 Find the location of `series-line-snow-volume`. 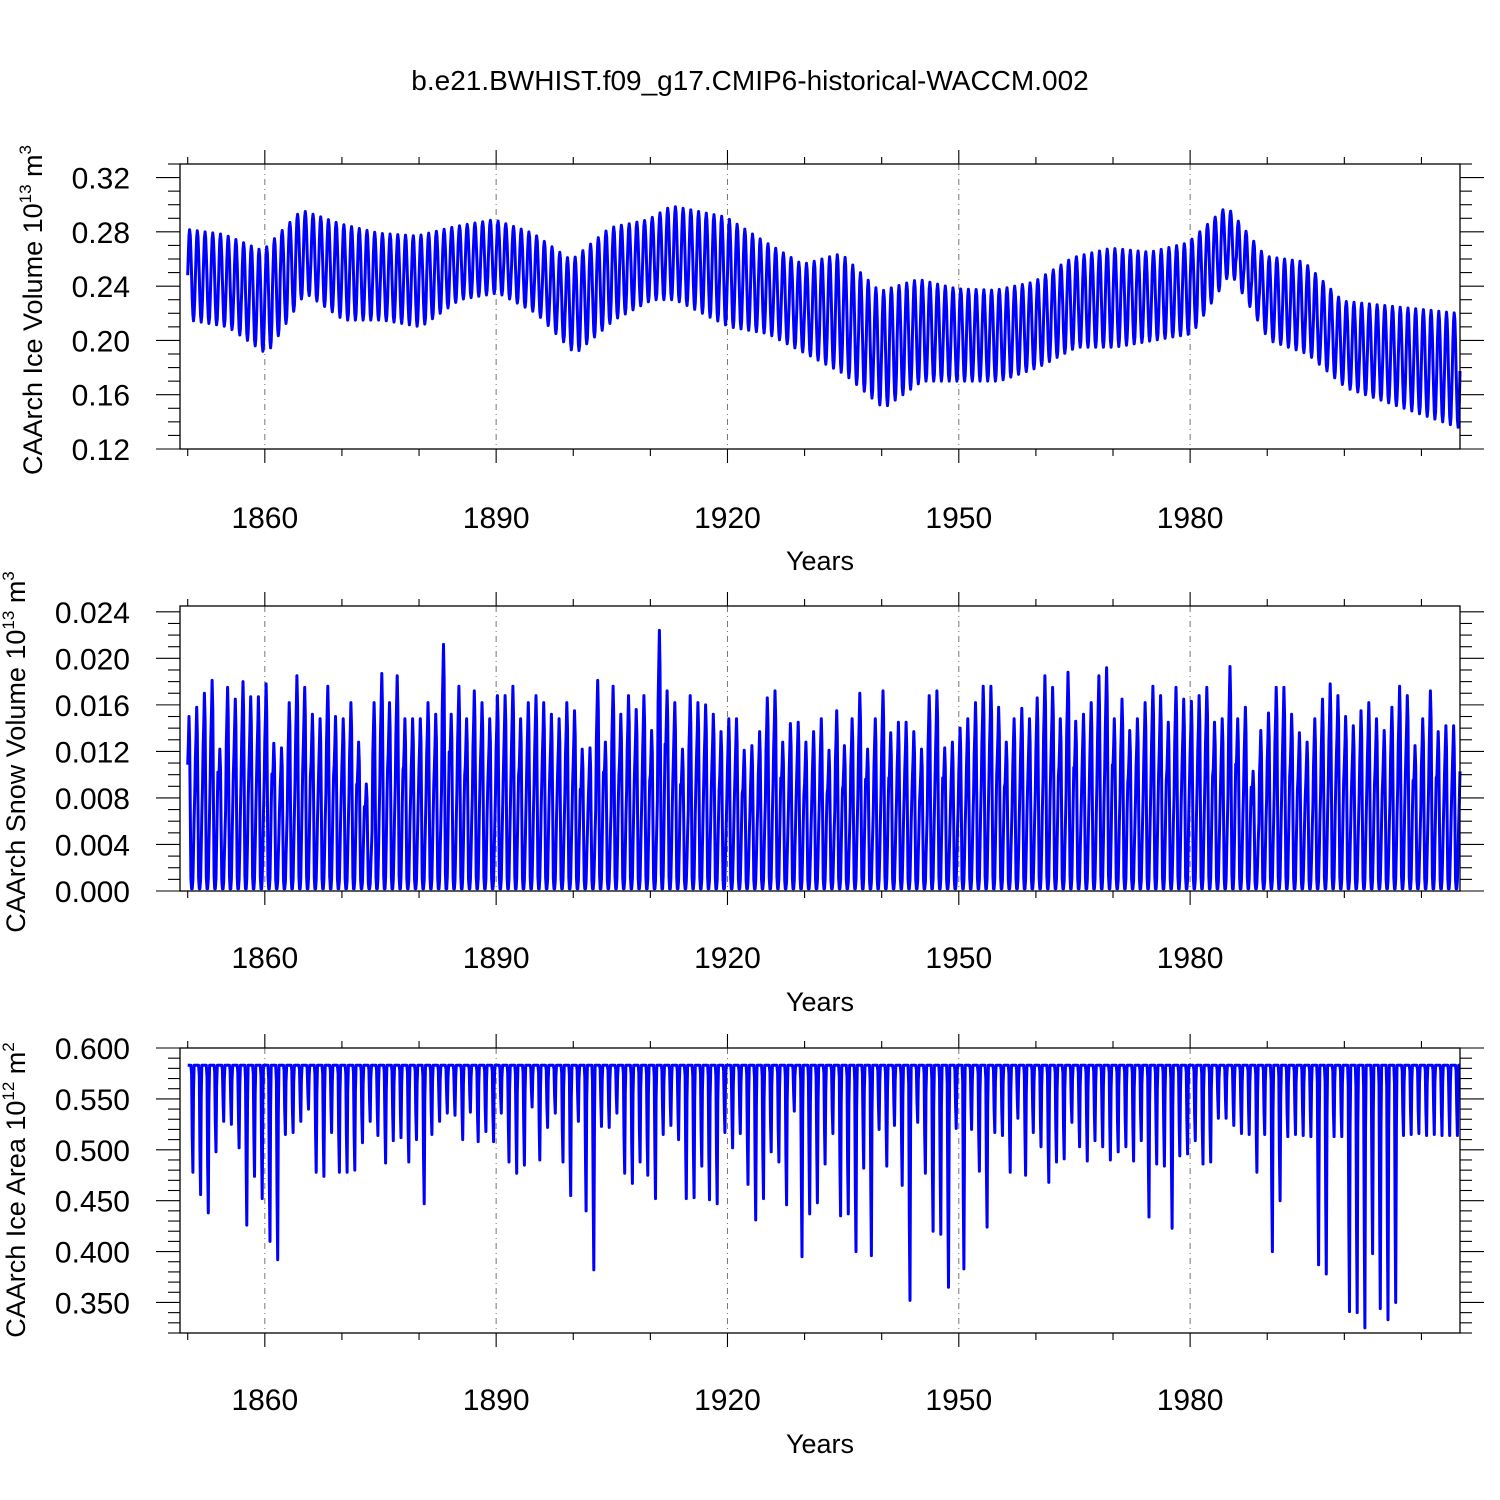

series-line-snow-volume is located at coordinates (824, 759).